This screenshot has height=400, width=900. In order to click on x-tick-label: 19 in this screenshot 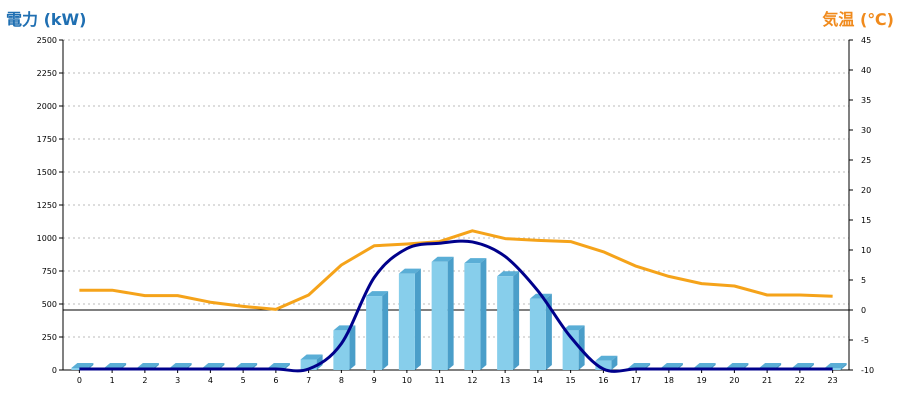, I will do `click(702, 380)`.